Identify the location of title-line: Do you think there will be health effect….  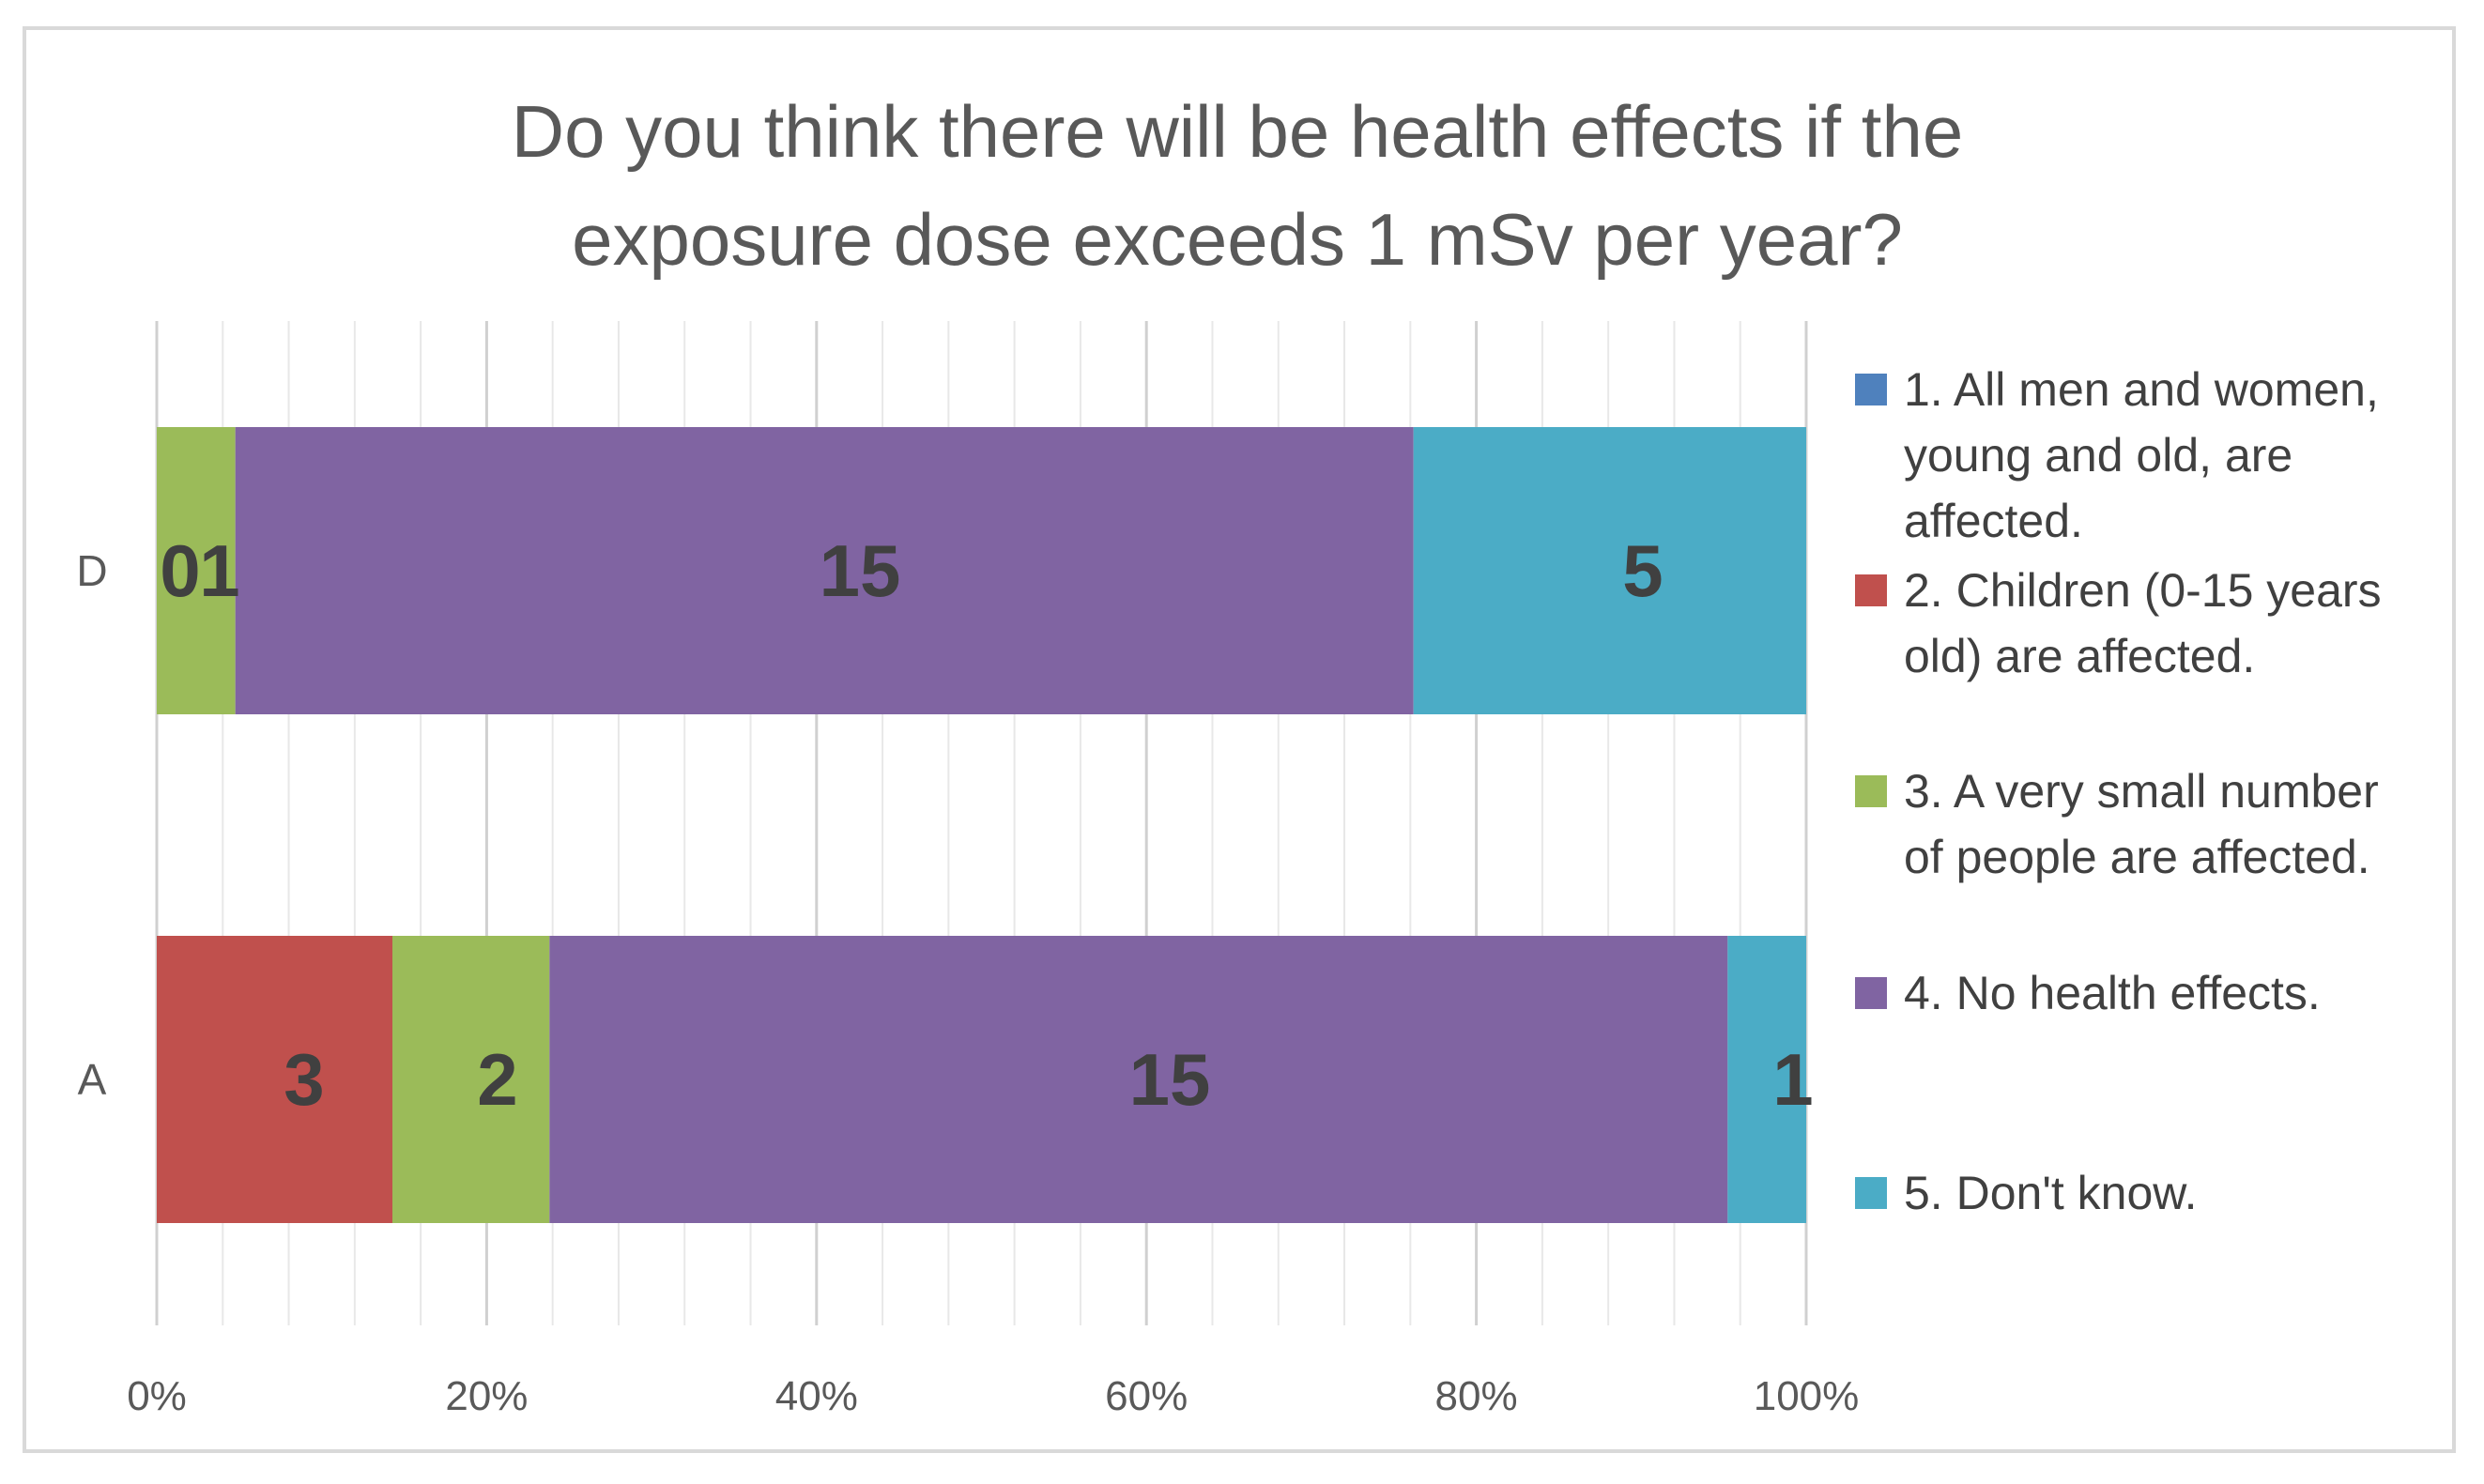
(1237, 131).